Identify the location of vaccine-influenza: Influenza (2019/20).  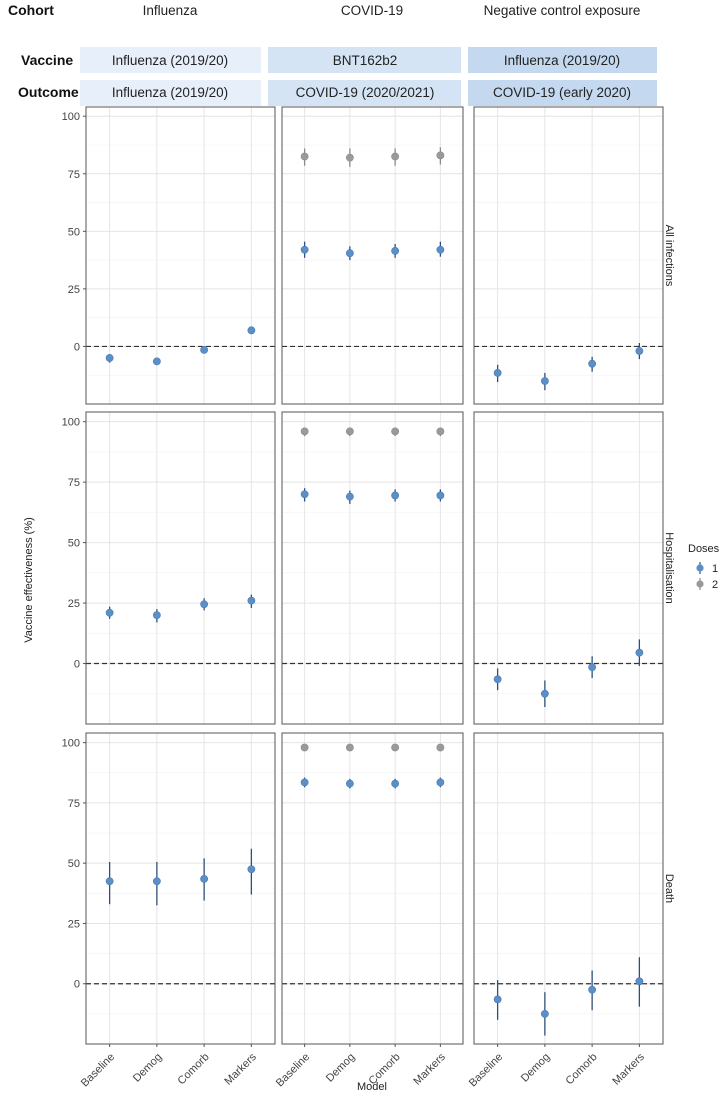
(170, 60).